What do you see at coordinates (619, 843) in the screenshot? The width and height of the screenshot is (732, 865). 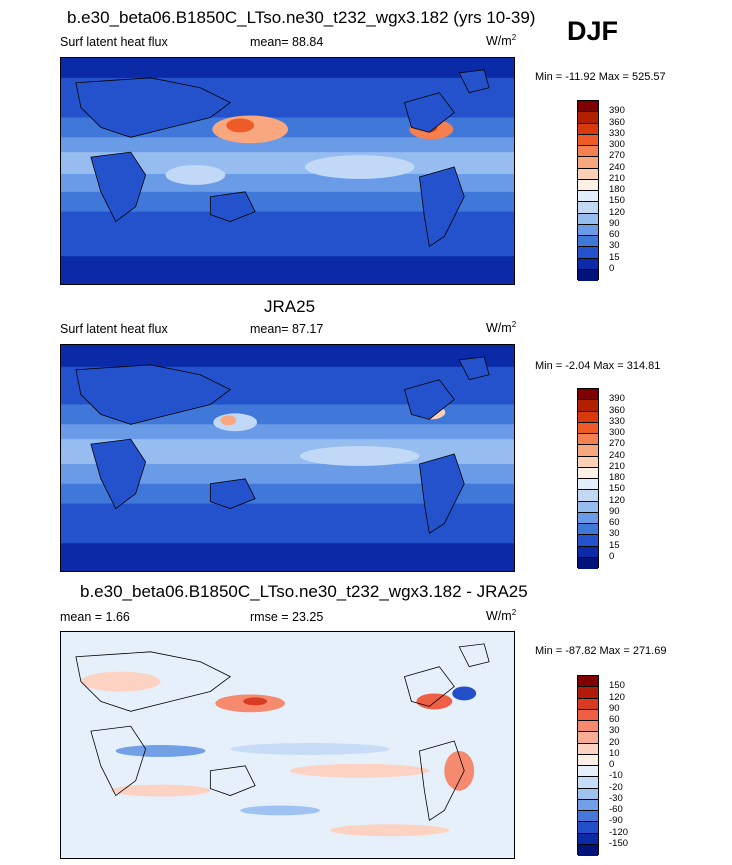 I see `colorbar-level-label: -150` at bounding box center [619, 843].